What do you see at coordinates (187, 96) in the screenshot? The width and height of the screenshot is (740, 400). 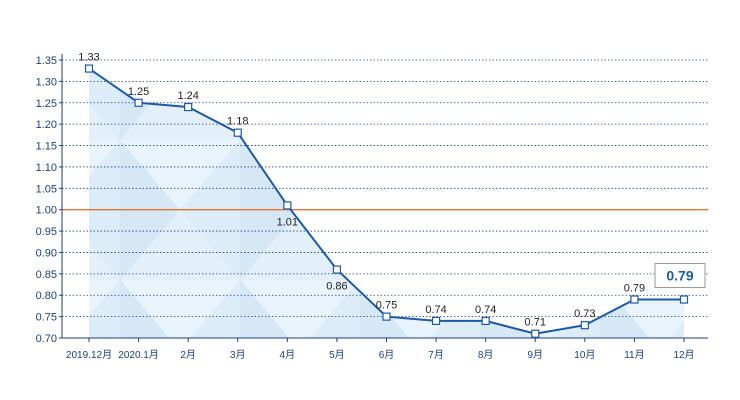 I see `data-label: 1.24` at bounding box center [187, 96].